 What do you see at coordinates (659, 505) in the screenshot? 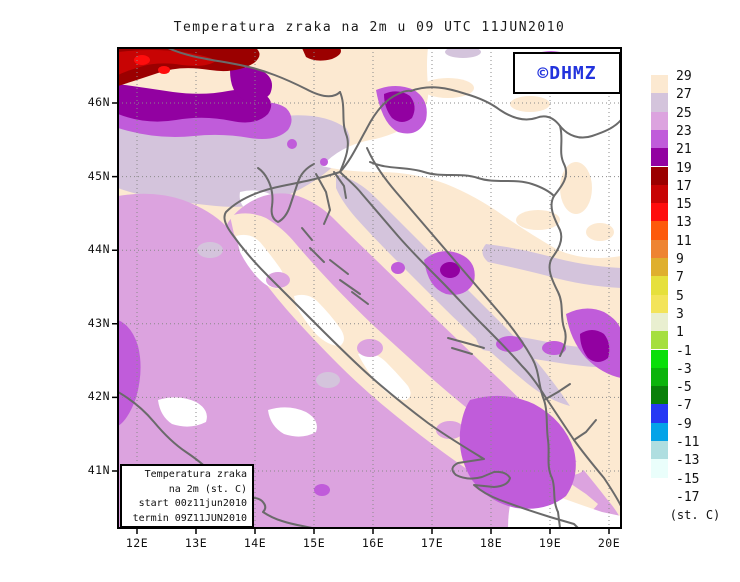
I see `legend-swatch--17` at bounding box center [659, 505].